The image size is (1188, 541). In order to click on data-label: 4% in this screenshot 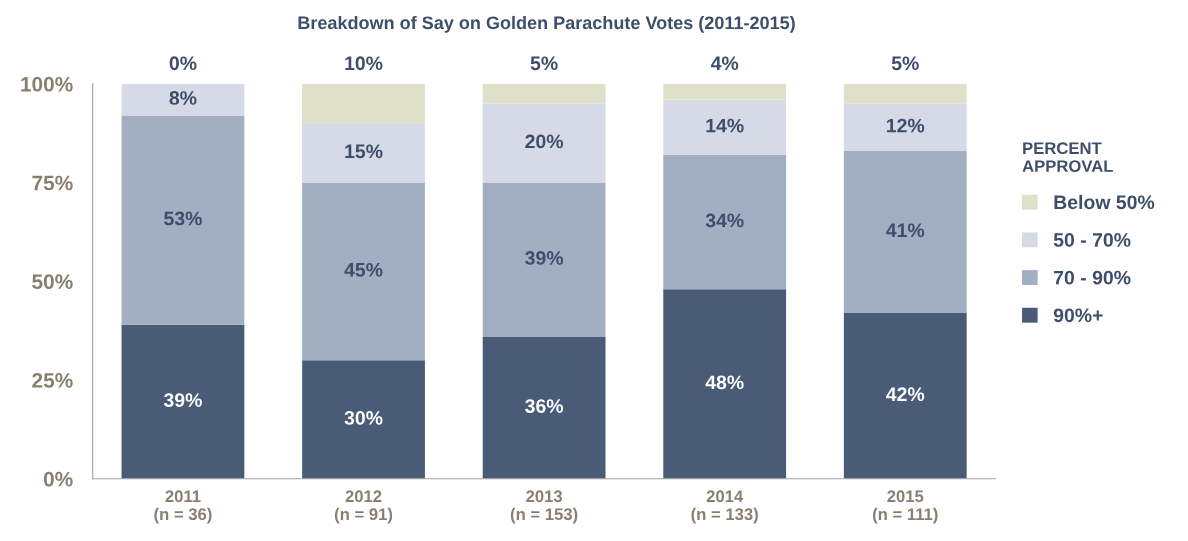, I will do `click(724, 63)`.